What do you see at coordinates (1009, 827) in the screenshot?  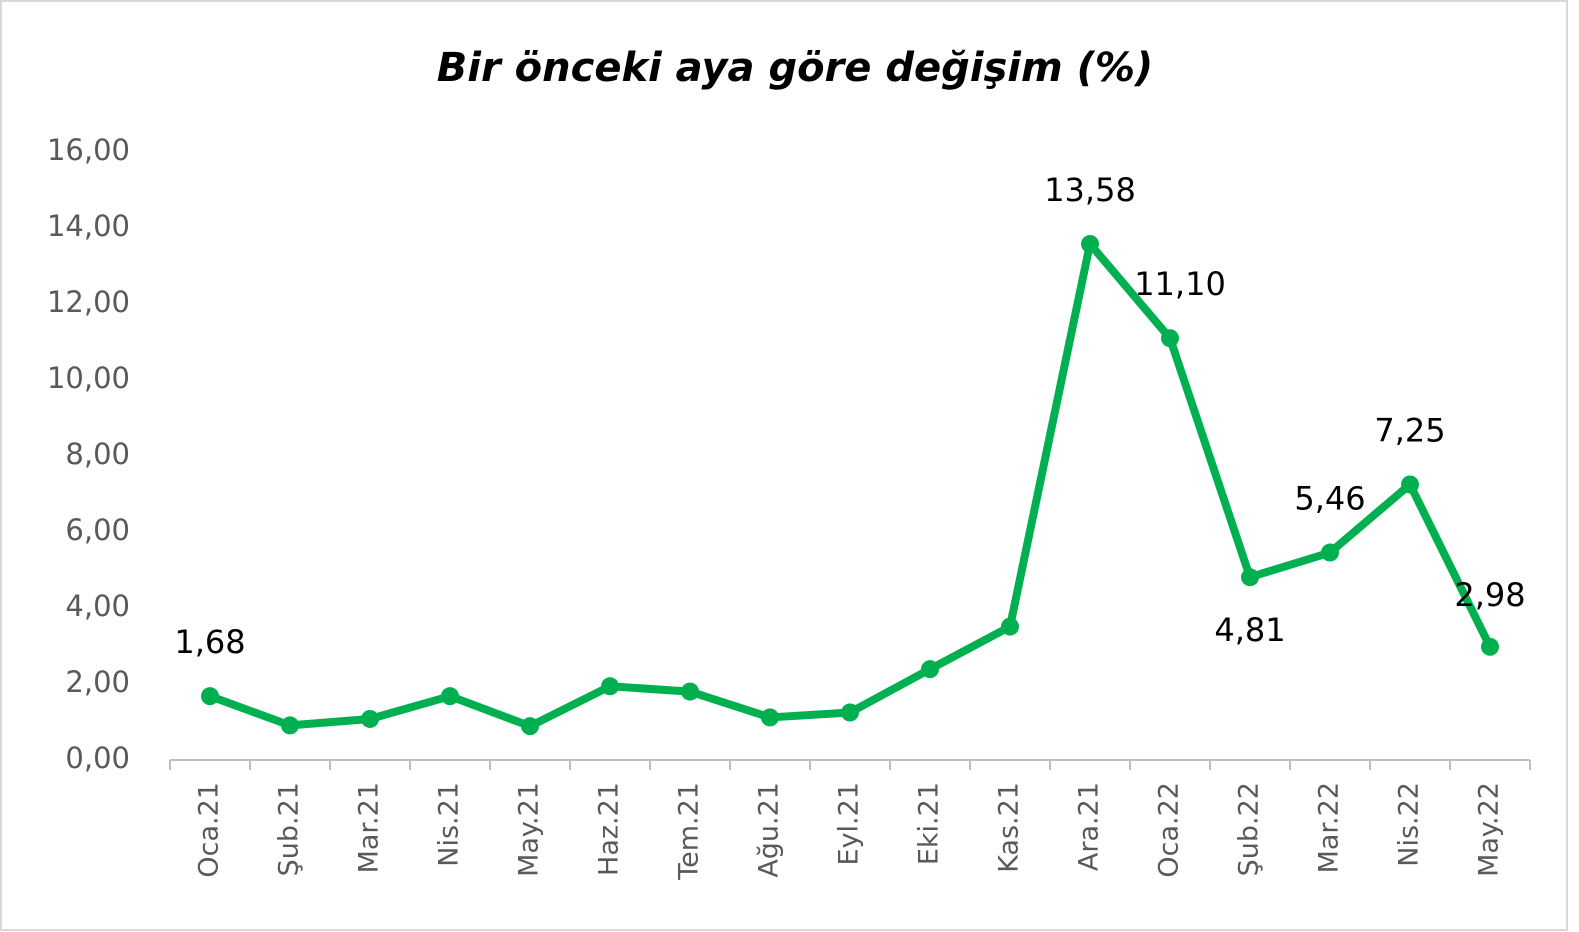 I see `x-tick-label: Kas.21` at bounding box center [1009, 827].